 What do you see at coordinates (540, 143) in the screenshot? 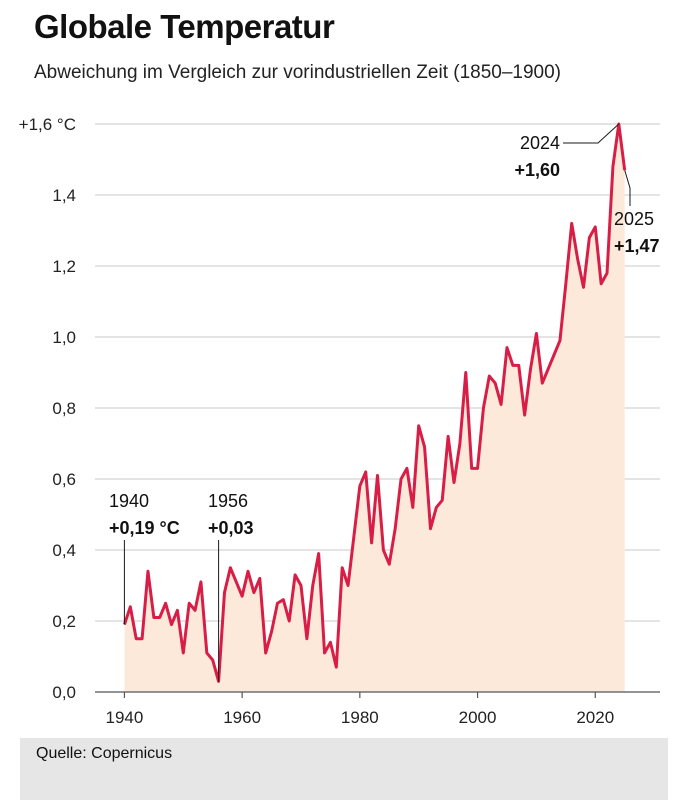
I see `annotation-year: 2024` at bounding box center [540, 143].